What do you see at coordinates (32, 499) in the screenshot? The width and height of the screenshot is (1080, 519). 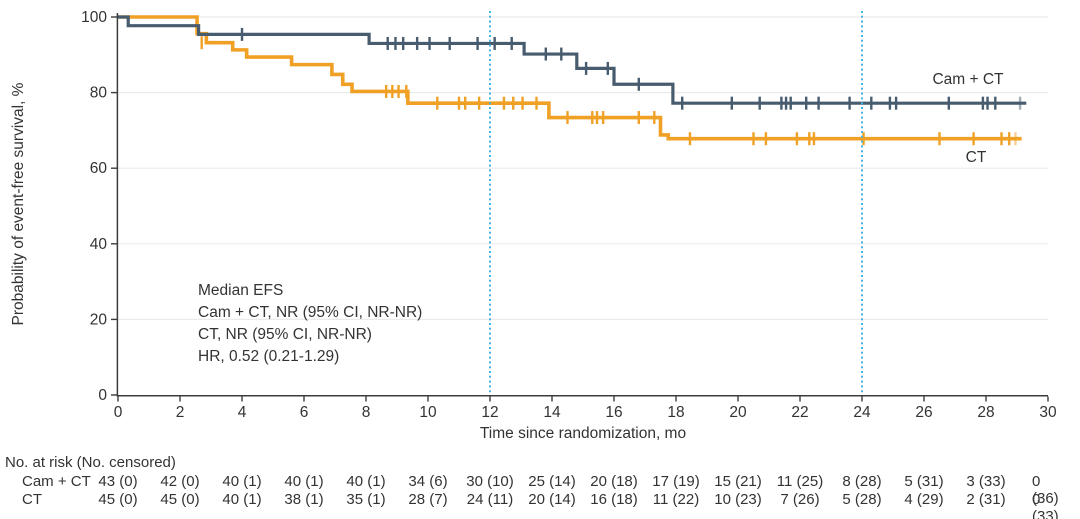 I see `risk-row-label-ct: CT` at bounding box center [32, 499].